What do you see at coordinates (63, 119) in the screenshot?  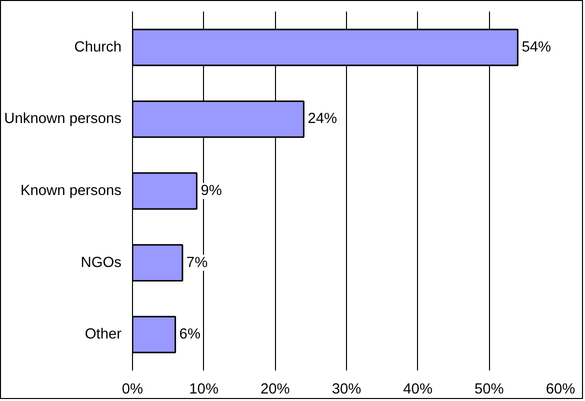 I see `y-tick-label: Unknown persons` at bounding box center [63, 119].